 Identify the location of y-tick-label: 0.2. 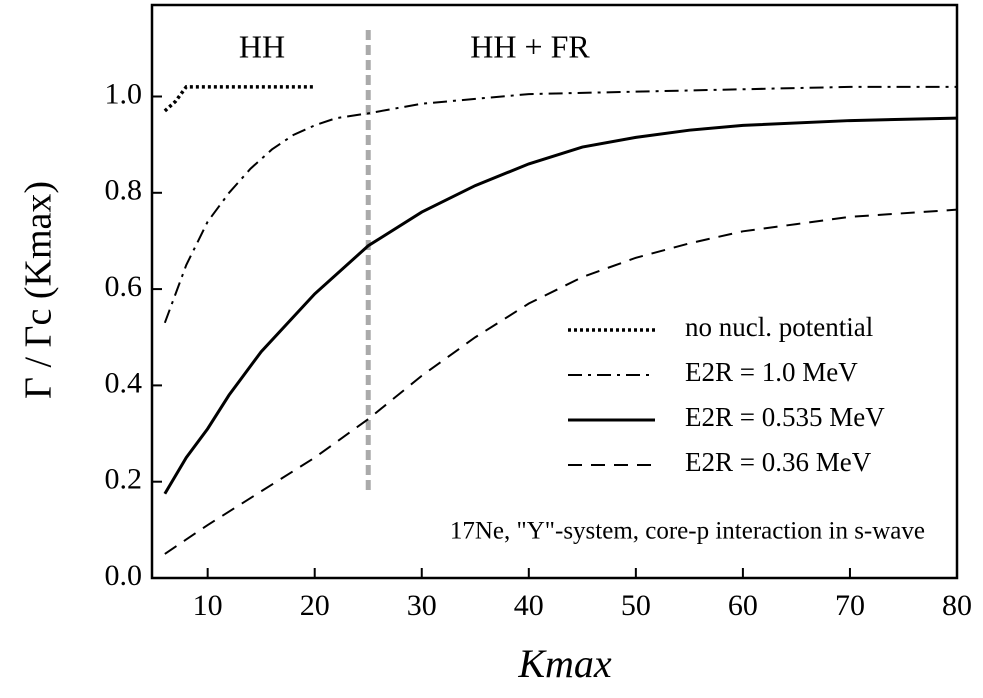
(124, 479).